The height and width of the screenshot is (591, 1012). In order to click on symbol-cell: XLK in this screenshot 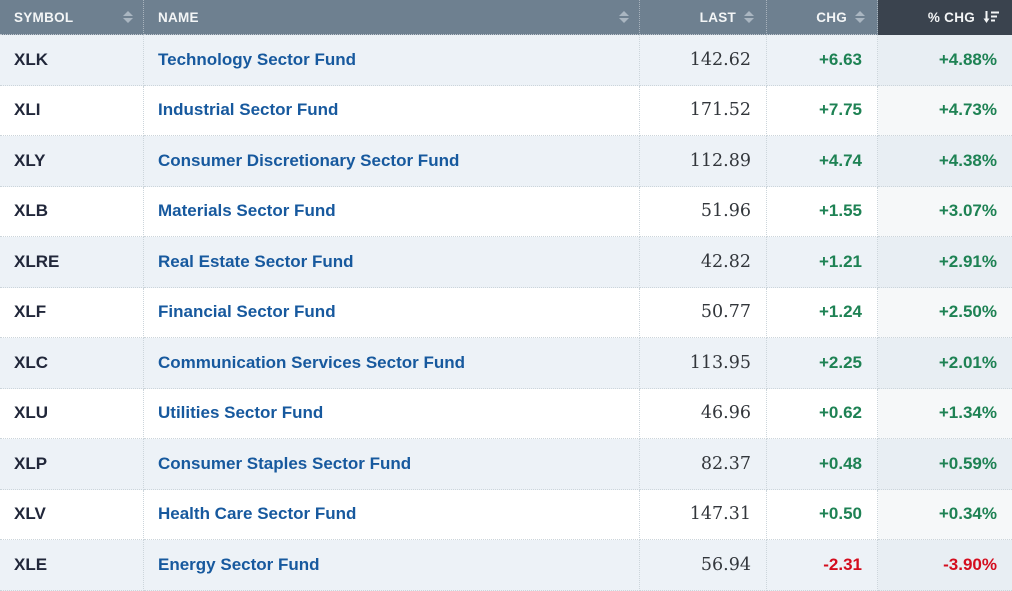, I will do `click(72, 60)`.